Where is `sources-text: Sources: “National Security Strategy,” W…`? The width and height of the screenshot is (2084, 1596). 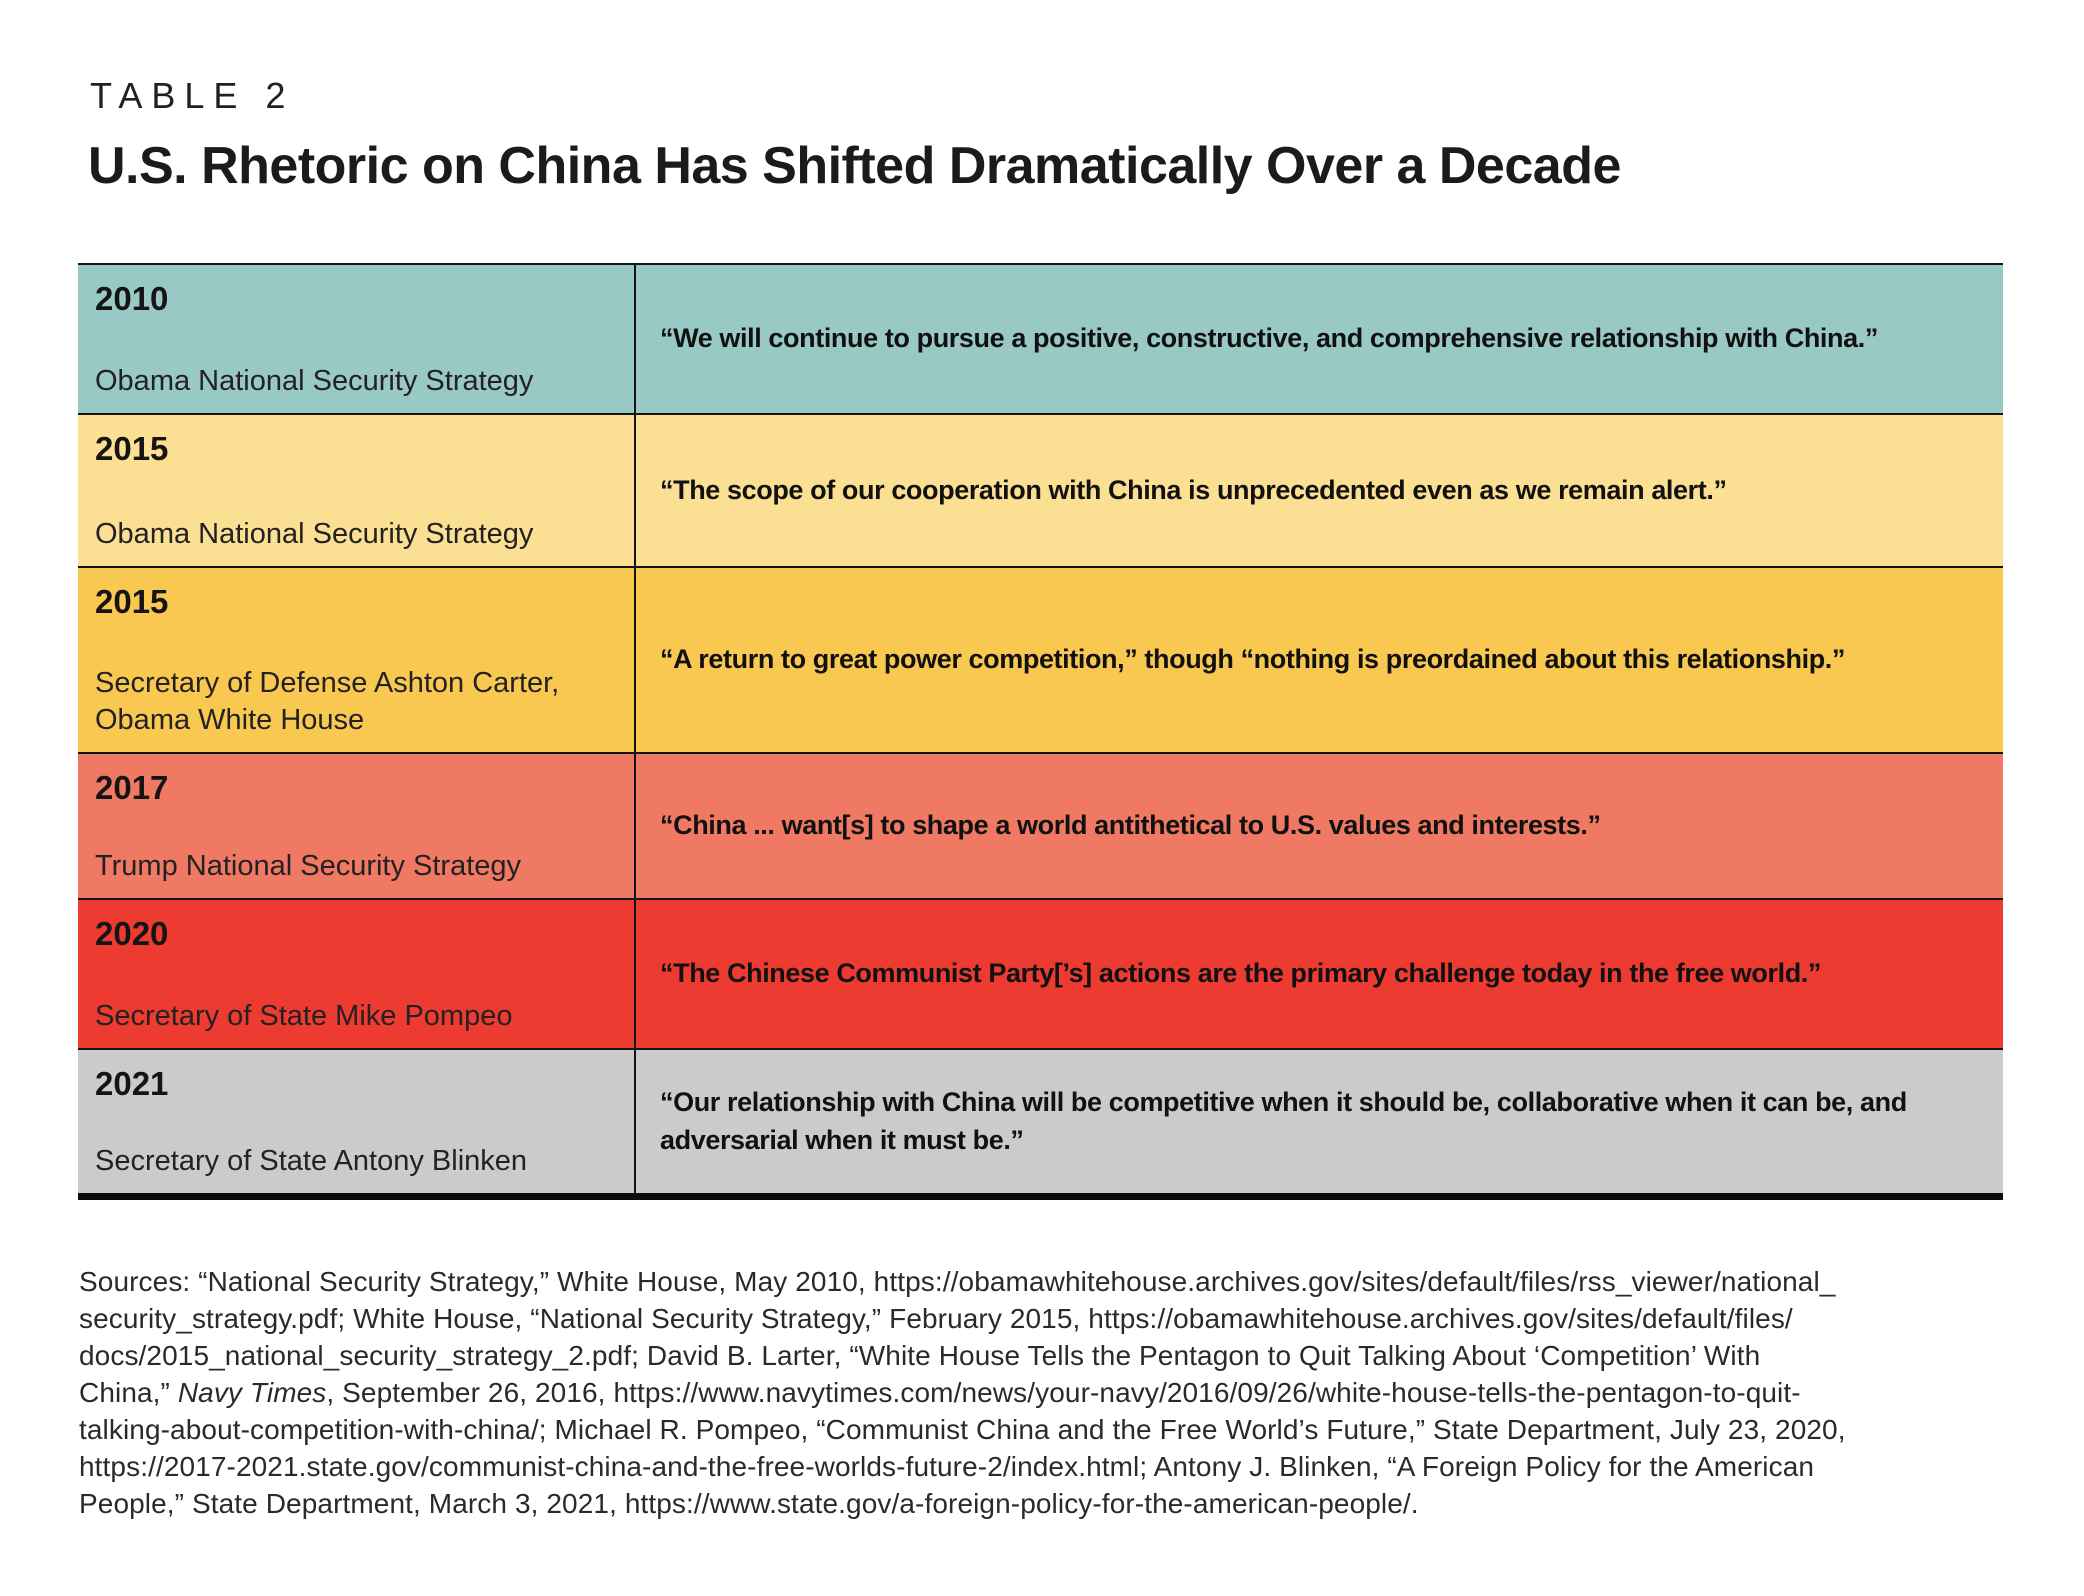 sources-text: Sources: “National Security Strategy,” W… is located at coordinates (957, 1281).